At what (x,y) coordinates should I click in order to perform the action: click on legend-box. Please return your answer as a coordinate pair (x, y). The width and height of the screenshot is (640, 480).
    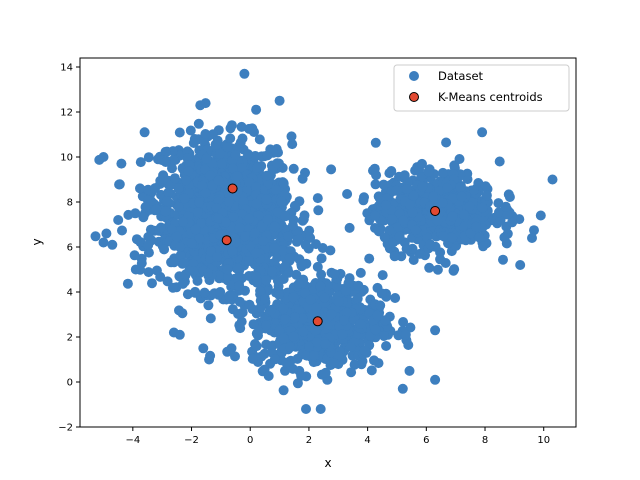
    Looking at the image, I should click on (481, 88).